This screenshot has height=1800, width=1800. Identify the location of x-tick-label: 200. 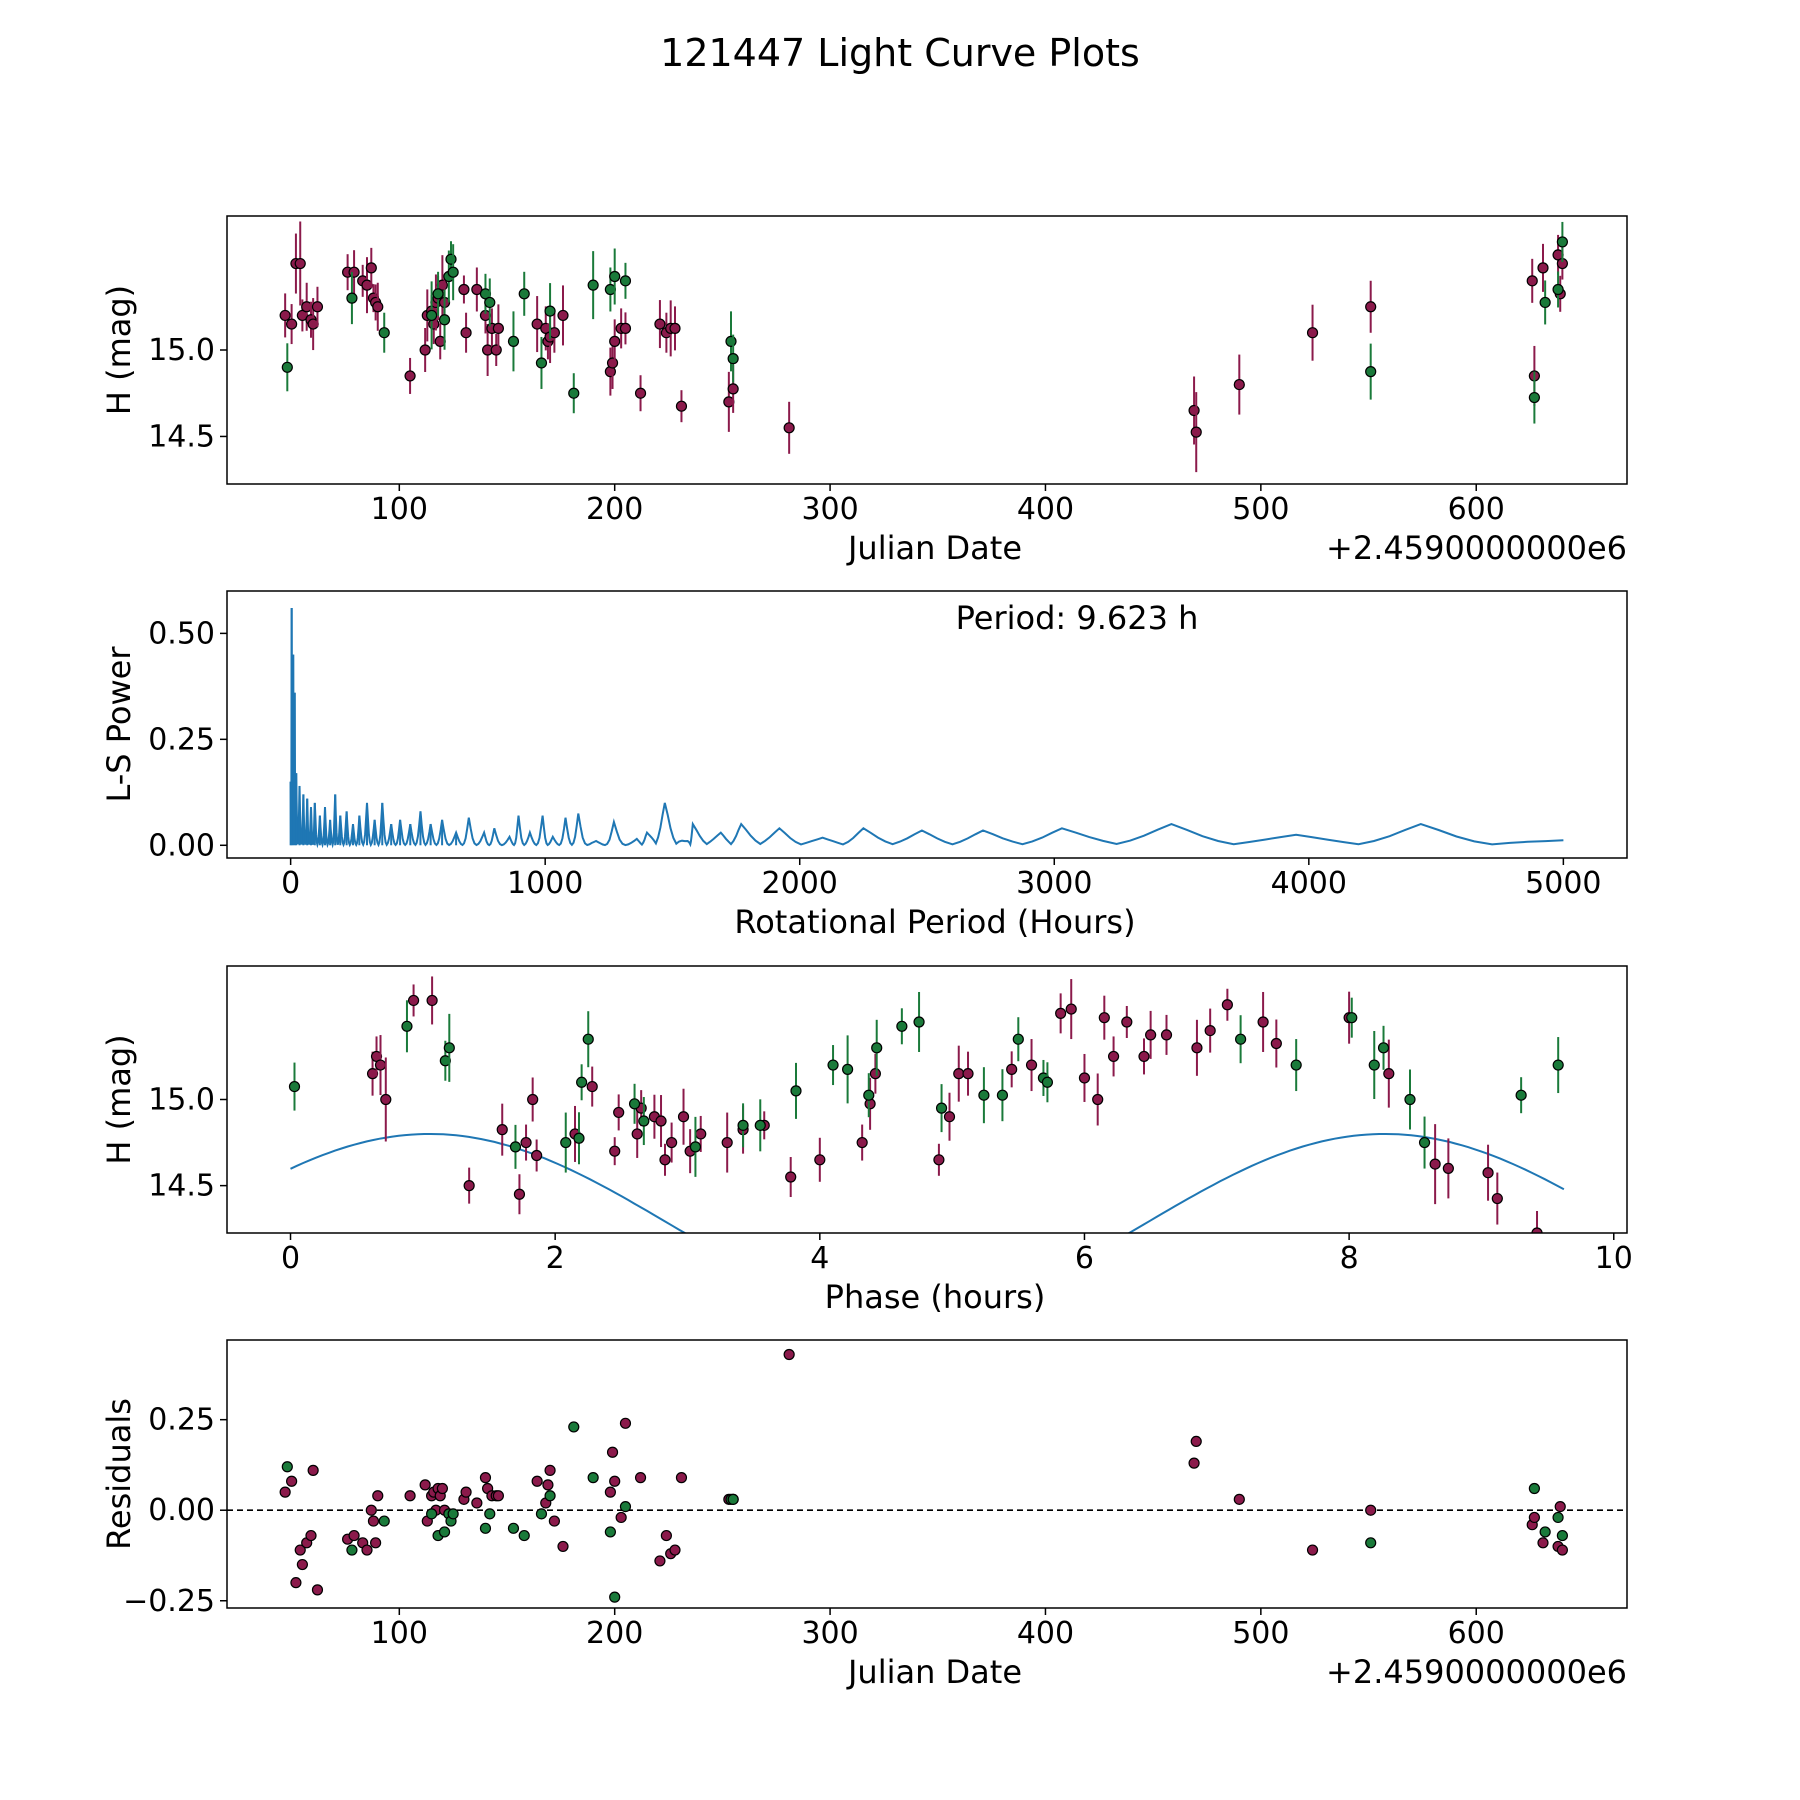
(614, 509).